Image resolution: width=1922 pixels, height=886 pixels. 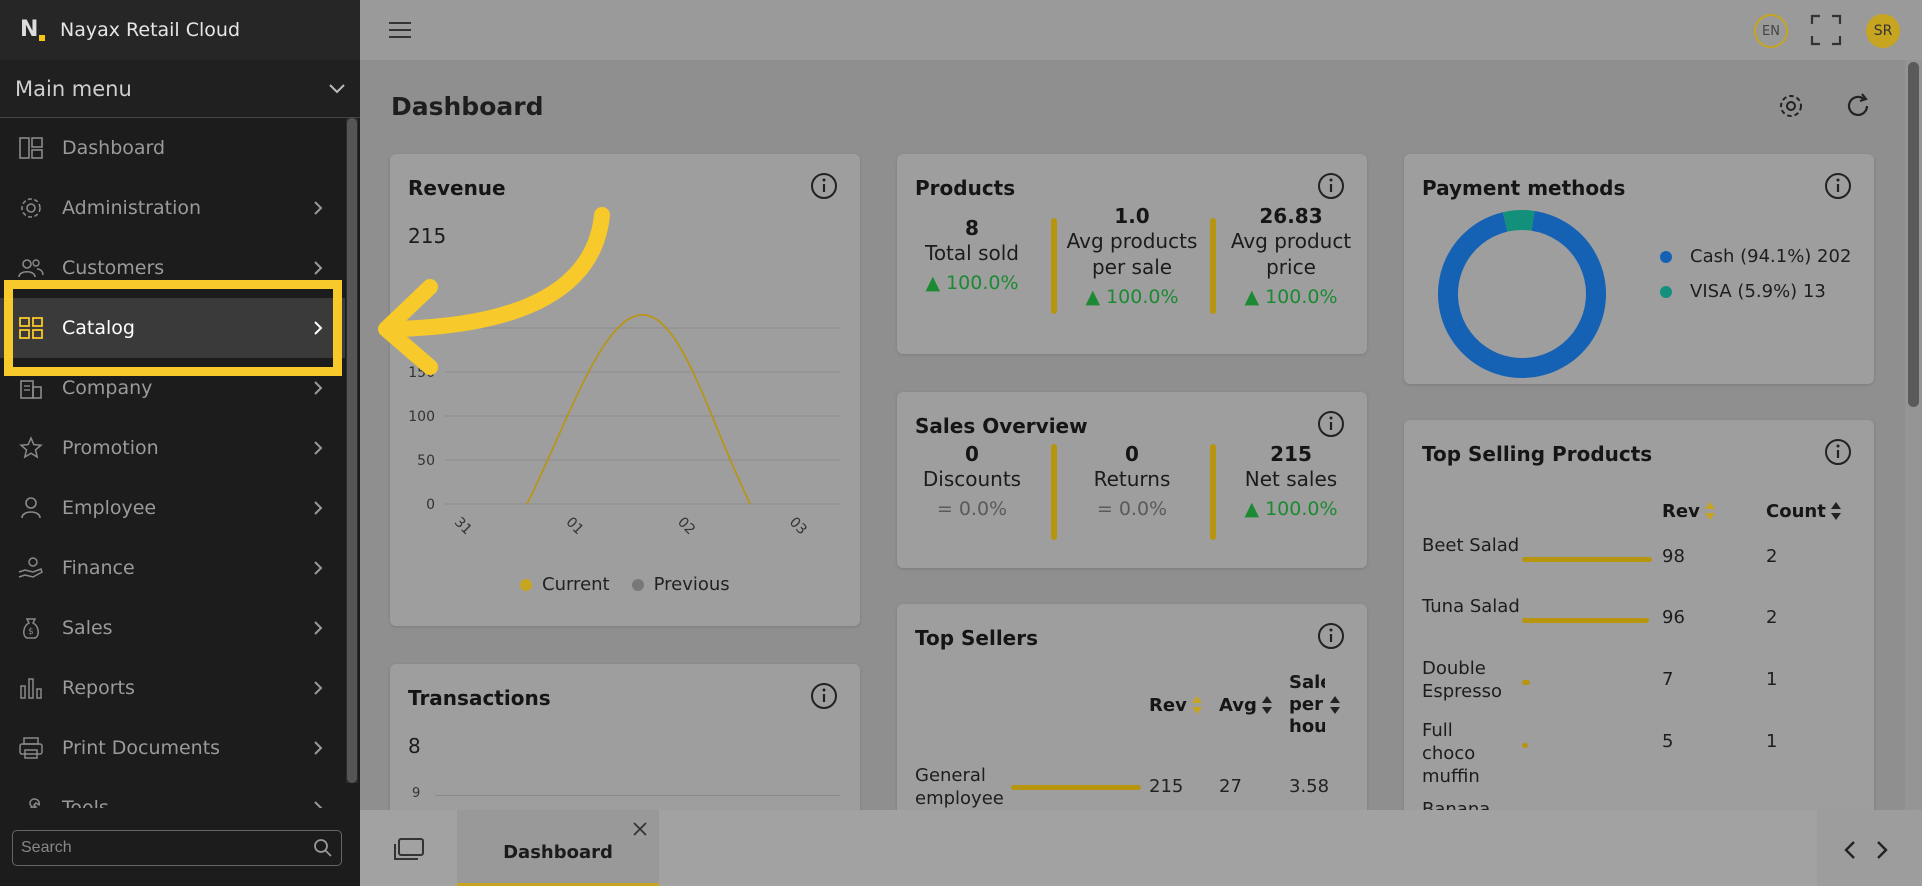 What do you see at coordinates (1642, 559) in the screenshot?
I see `table-row: Beet Salad 98 2` at bounding box center [1642, 559].